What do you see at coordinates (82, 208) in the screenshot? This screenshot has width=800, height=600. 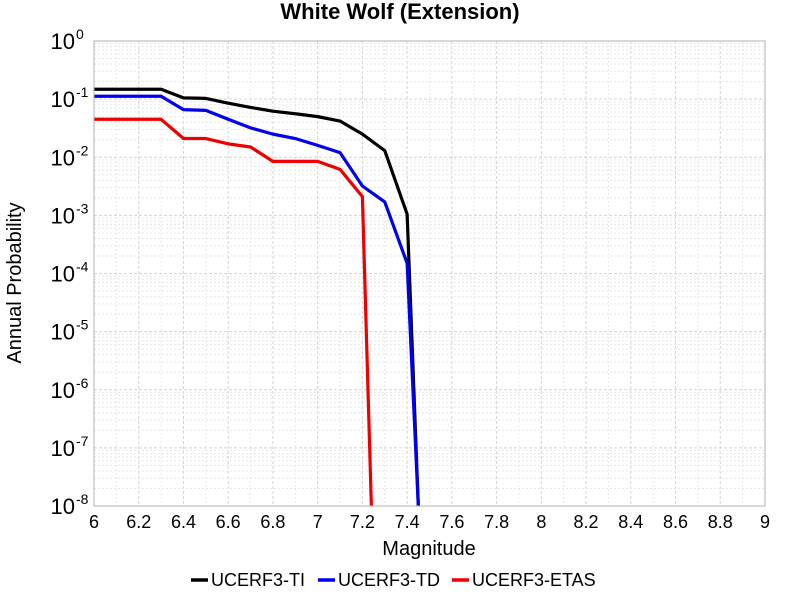 I see `y-tick-exponent: -3` at bounding box center [82, 208].